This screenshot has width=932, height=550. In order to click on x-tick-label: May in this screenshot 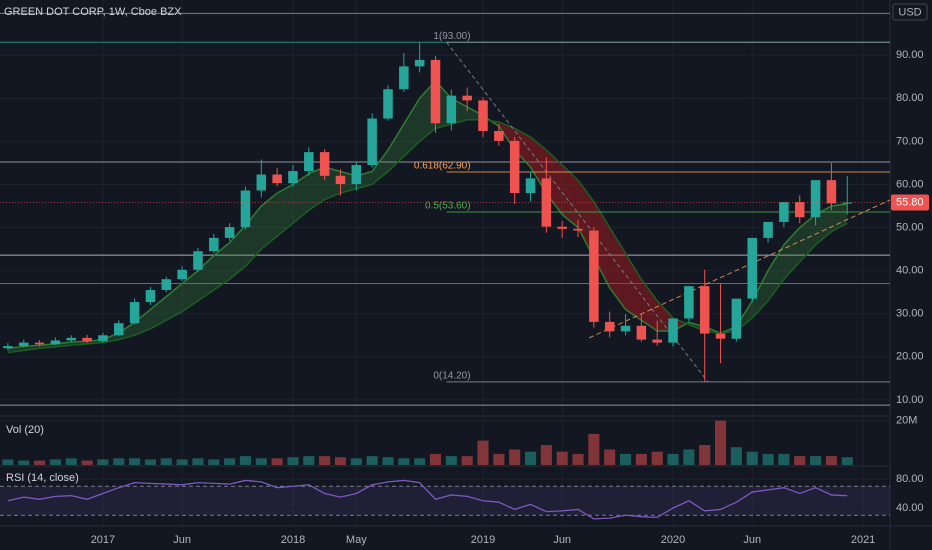, I will do `click(356, 540)`.